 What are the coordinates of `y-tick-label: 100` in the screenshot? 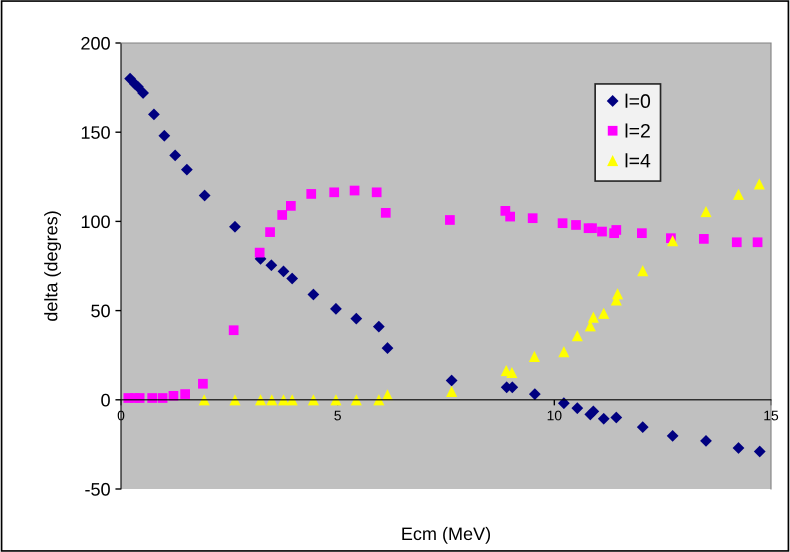 It's located at (96, 221).